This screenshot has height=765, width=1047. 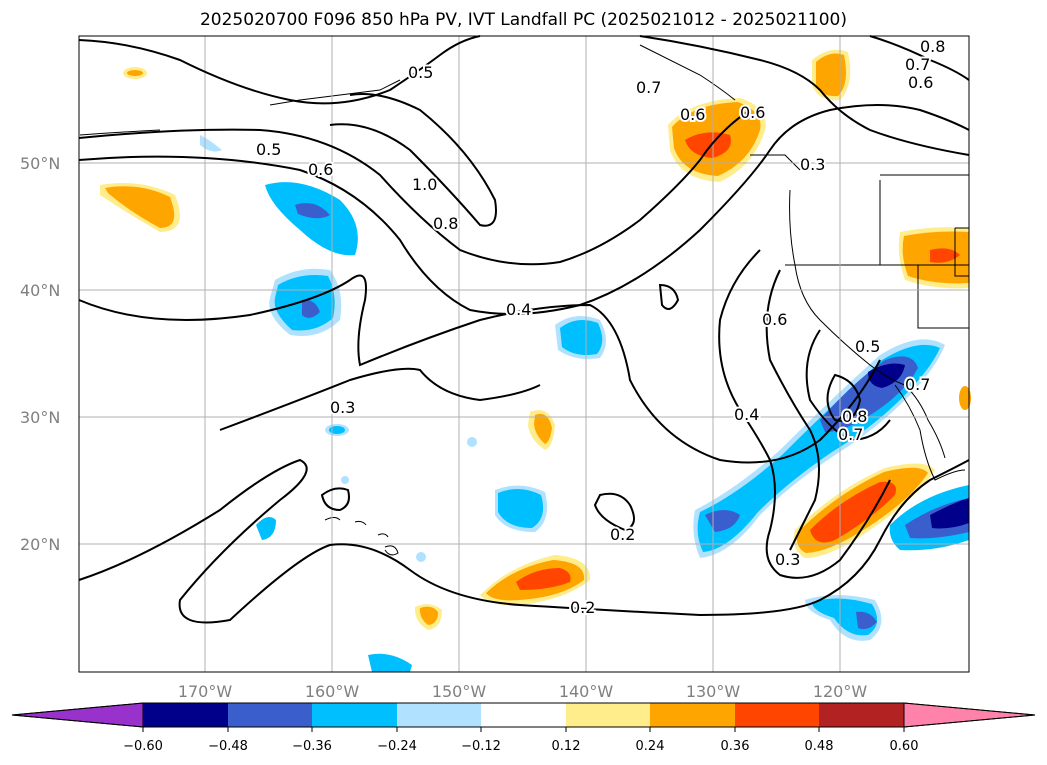 What do you see at coordinates (819, 746) in the screenshot?
I see `colorbar-tick-label: 0.48` at bounding box center [819, 746].